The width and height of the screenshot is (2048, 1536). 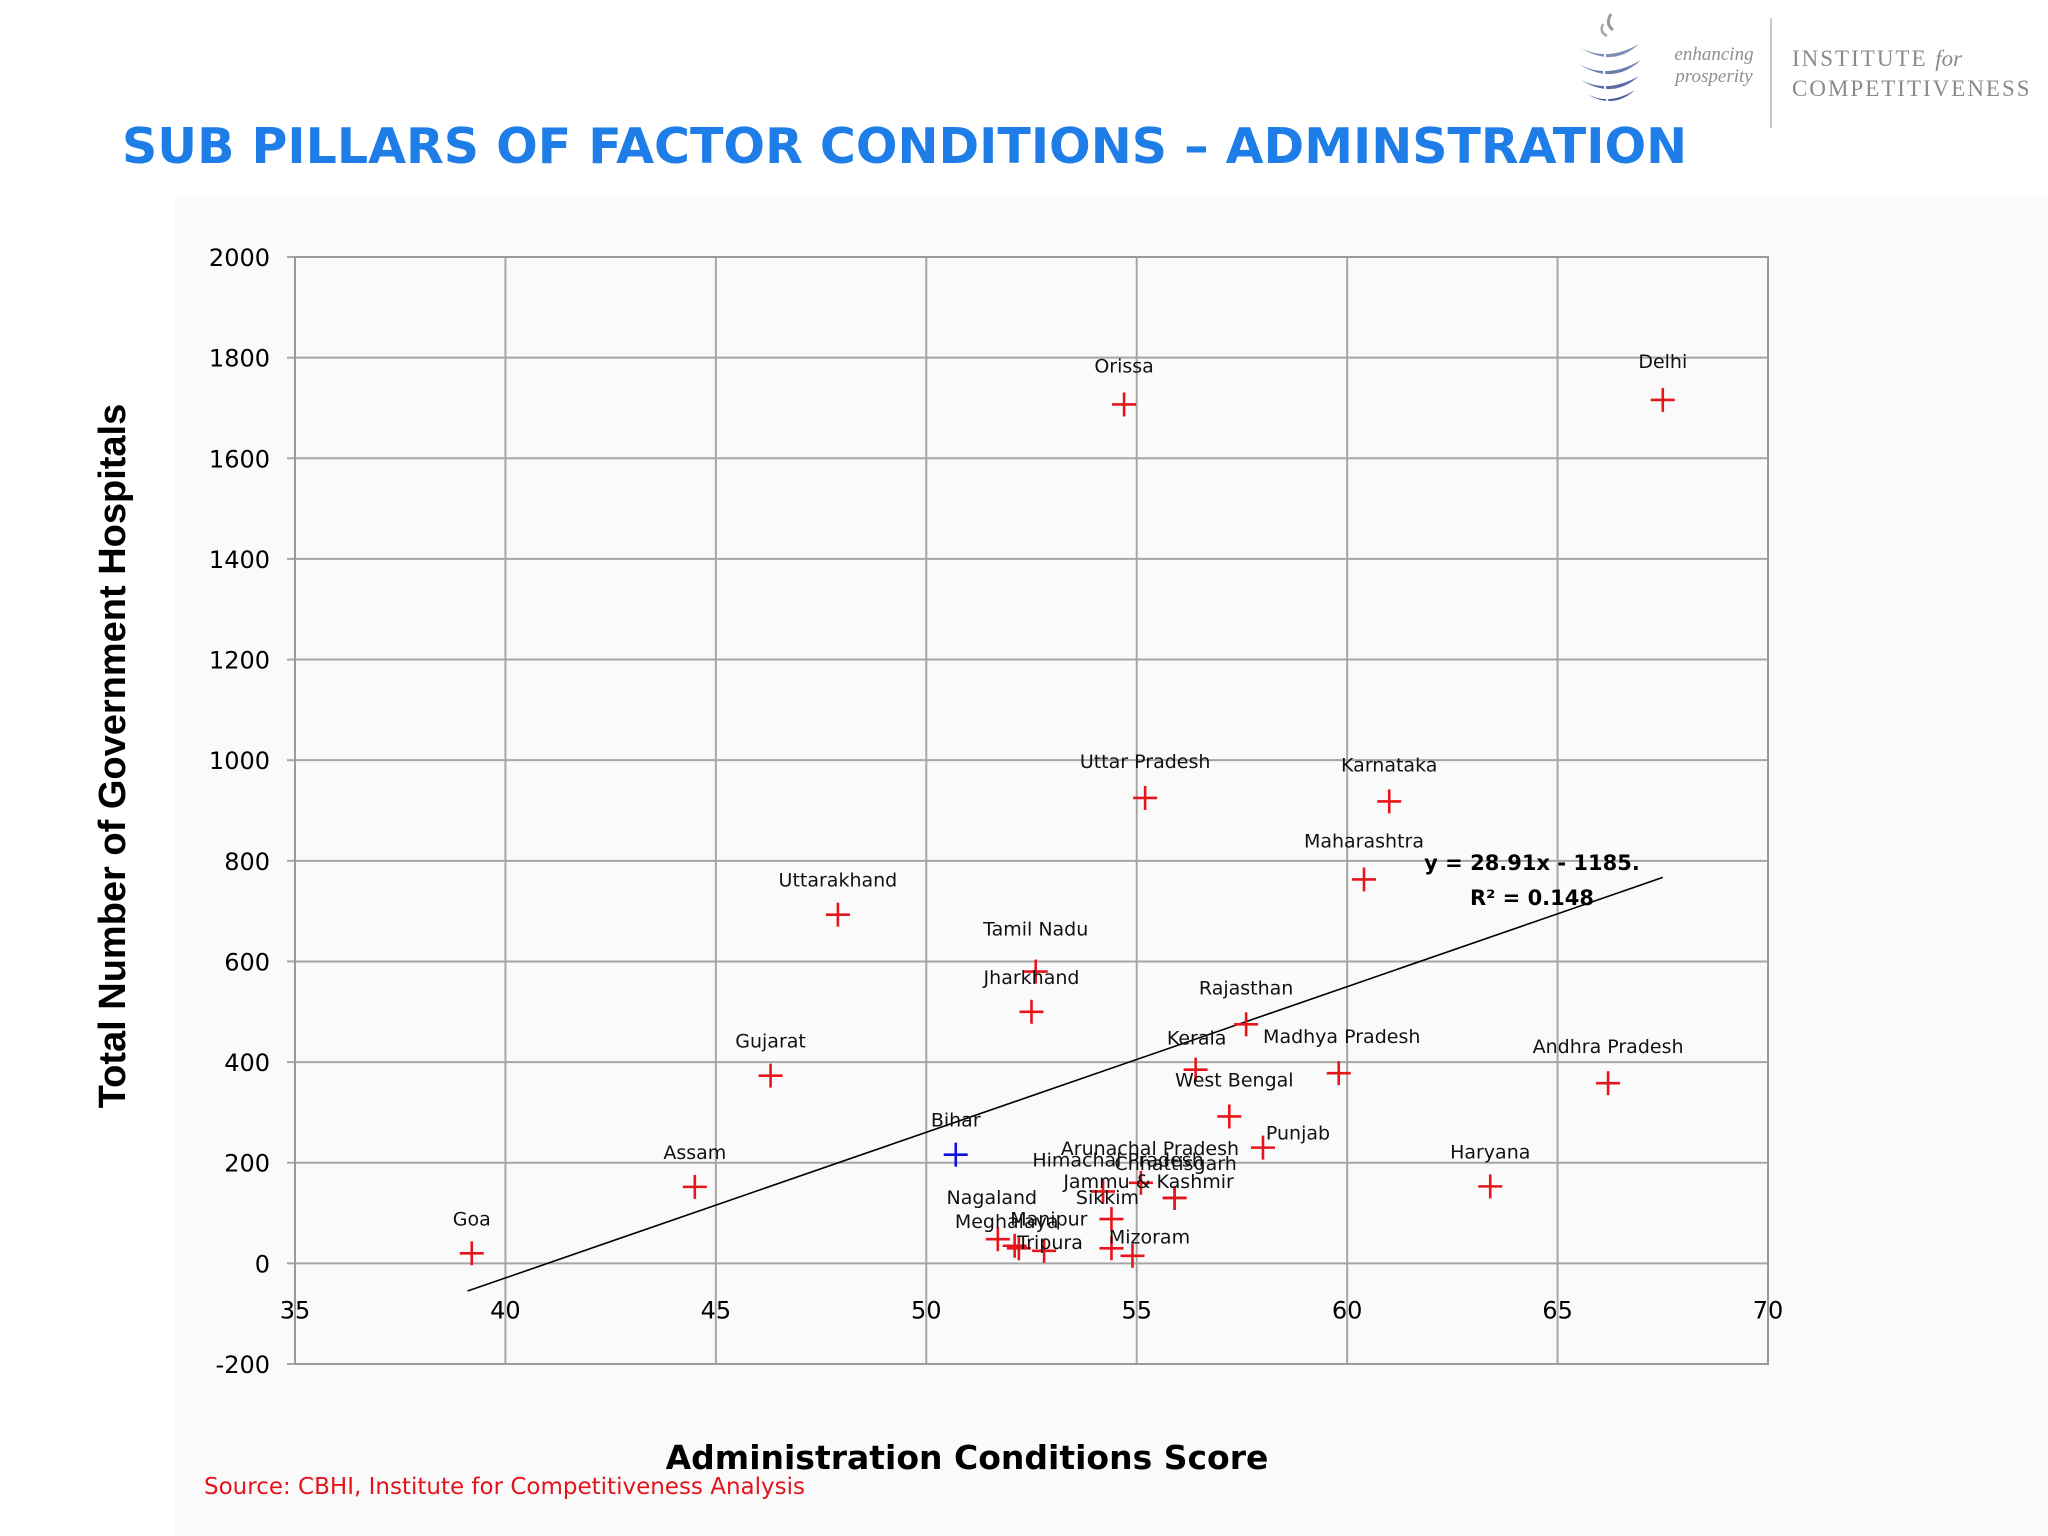 I want to click on leaf-emblem-icon, so click(x=1610, y=61).